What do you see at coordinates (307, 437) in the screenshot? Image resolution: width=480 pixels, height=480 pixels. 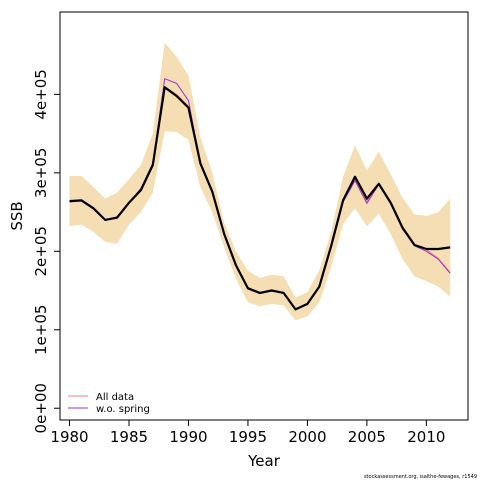 I see `x-tick-label: 2000` at bounding box center [307, 437].